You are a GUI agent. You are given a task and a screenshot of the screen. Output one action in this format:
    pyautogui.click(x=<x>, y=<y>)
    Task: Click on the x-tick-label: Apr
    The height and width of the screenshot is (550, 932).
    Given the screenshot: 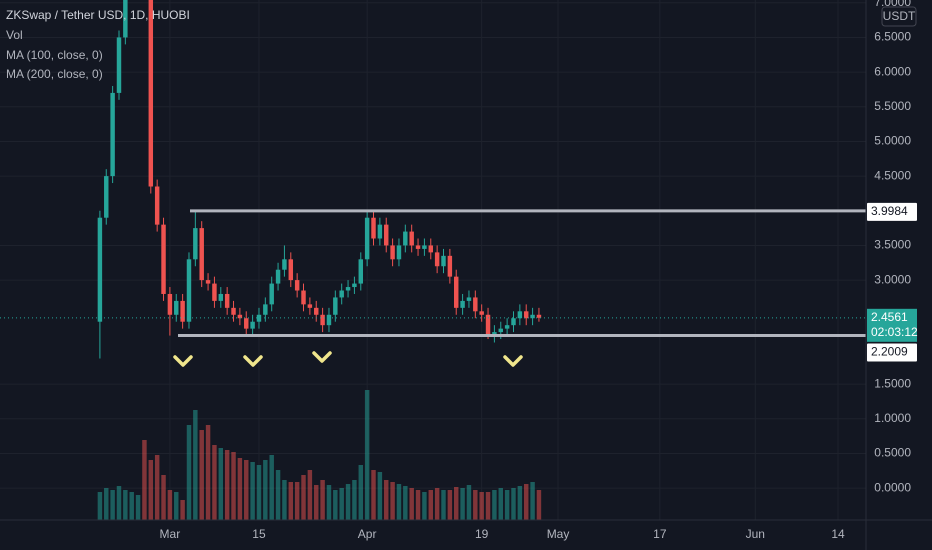 What is the action you would take?
    pyautogui.click(x=367, y=534)
    